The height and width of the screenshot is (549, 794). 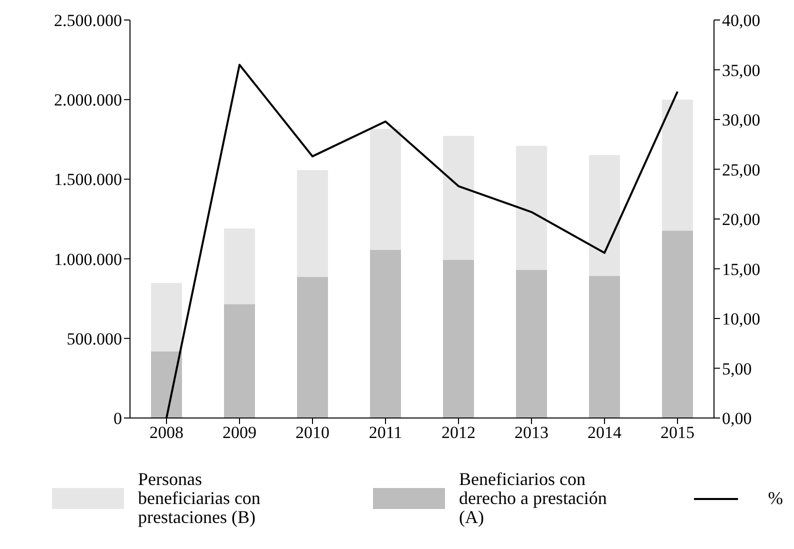 What do you see at coordinates (200, 498) in the screenshot?
I see `legend-label: Personas beneficiarias con prestaciones (B)` at bounding box center [200, 498].